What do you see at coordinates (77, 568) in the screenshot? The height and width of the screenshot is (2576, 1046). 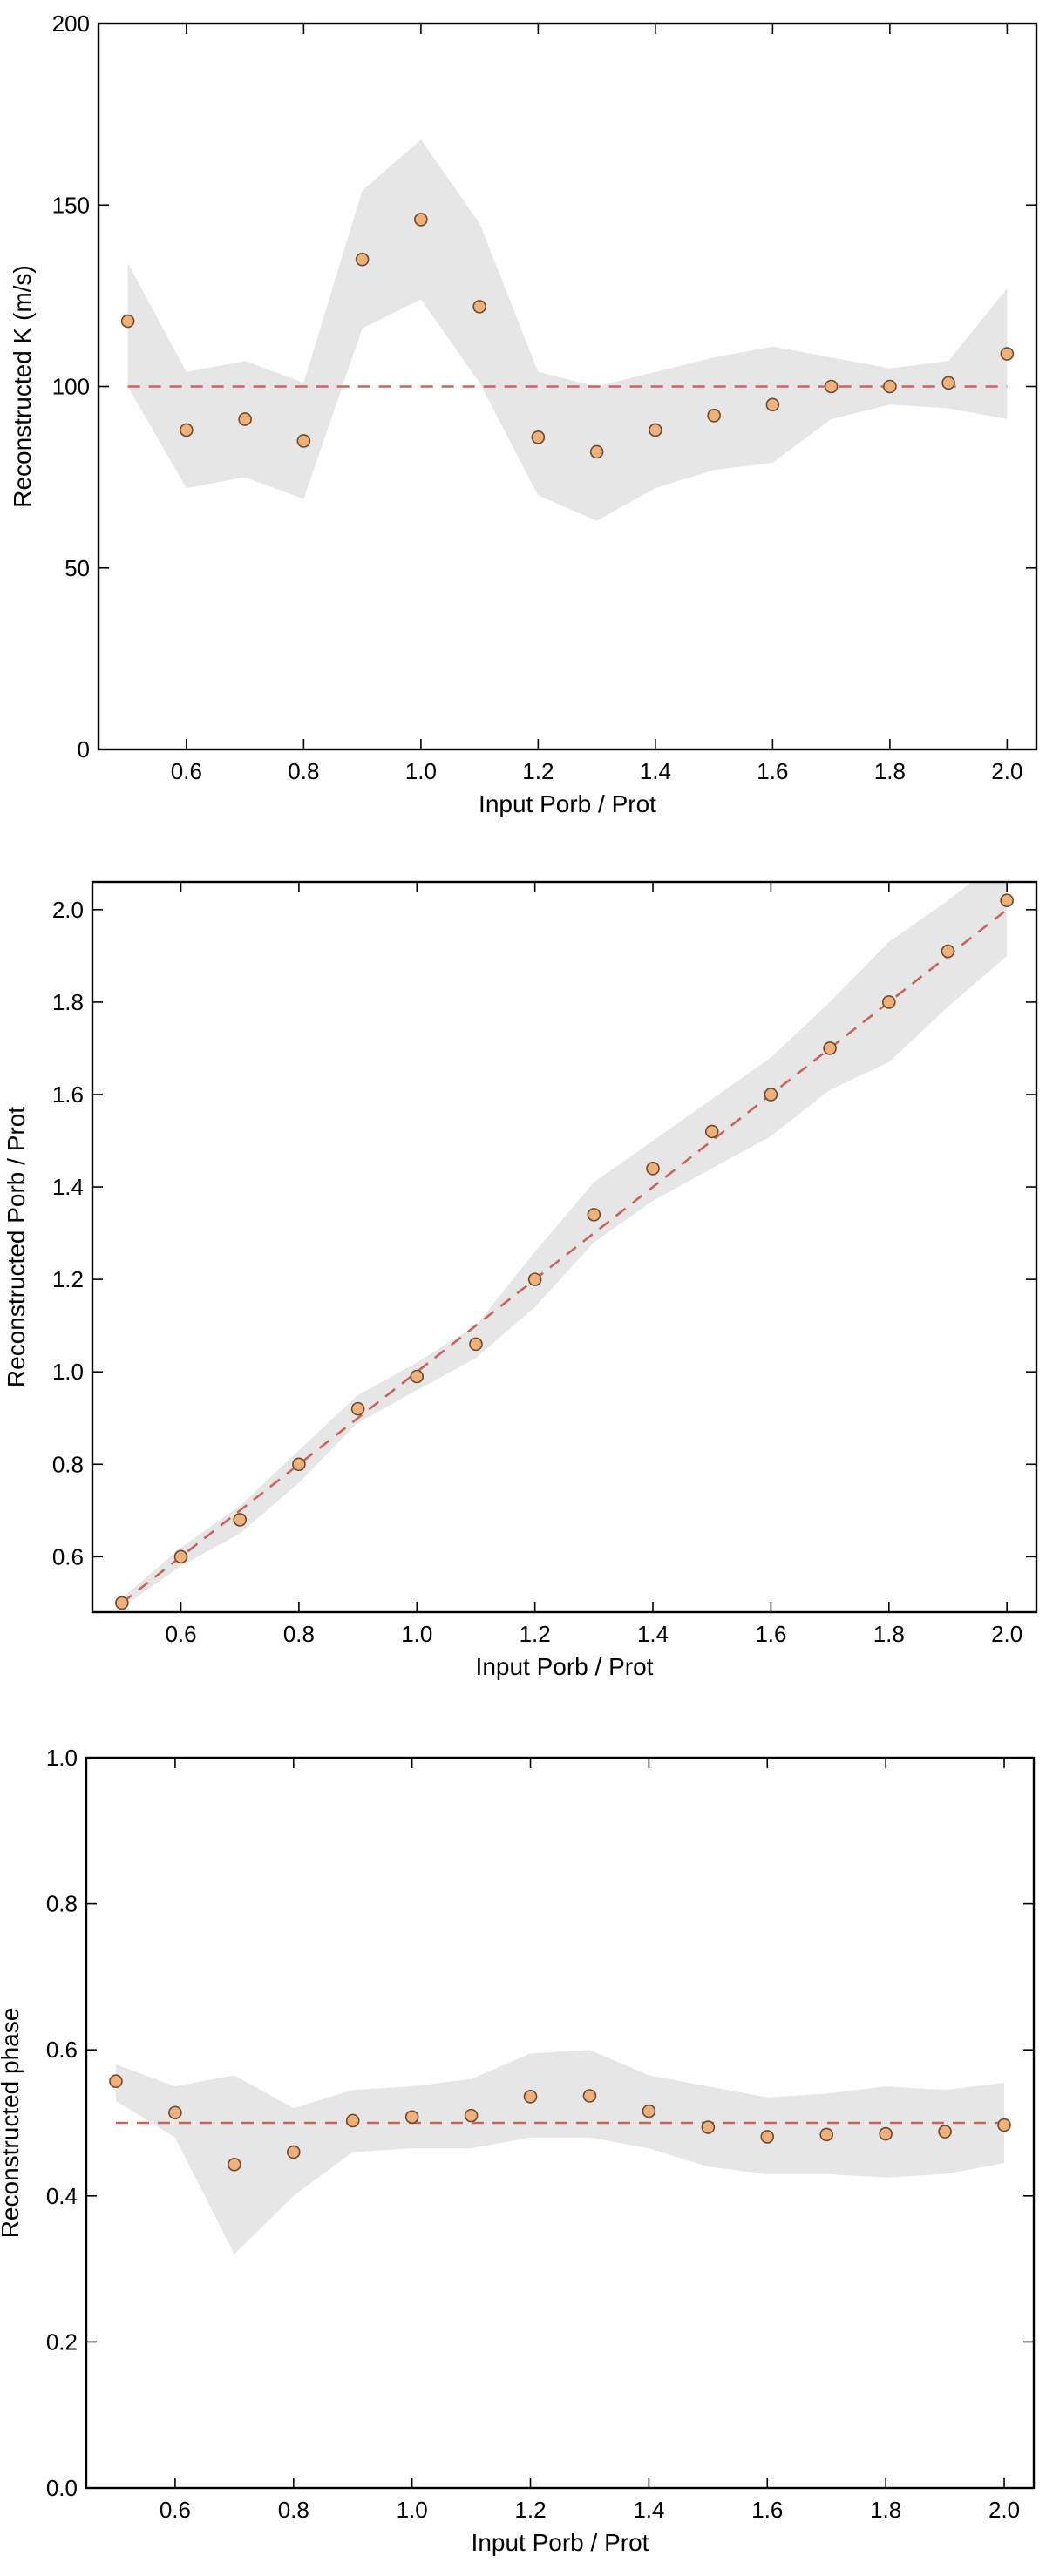 I see `y-tick-label: 50` at bounding box center [77, 568].